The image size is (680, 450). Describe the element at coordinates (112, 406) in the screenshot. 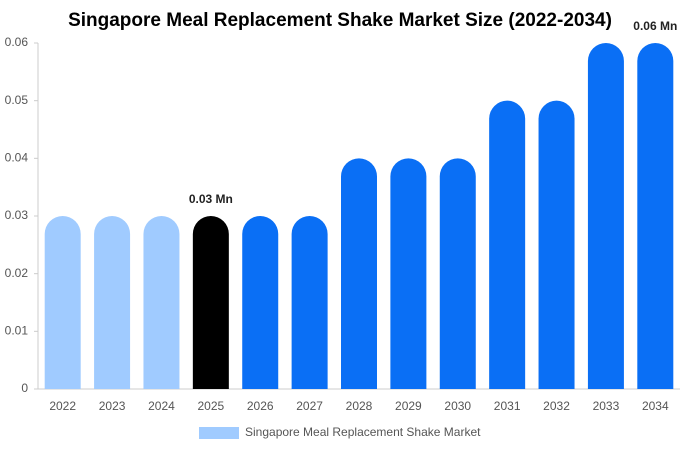

I see `x-tick-label: 2023` at that location.